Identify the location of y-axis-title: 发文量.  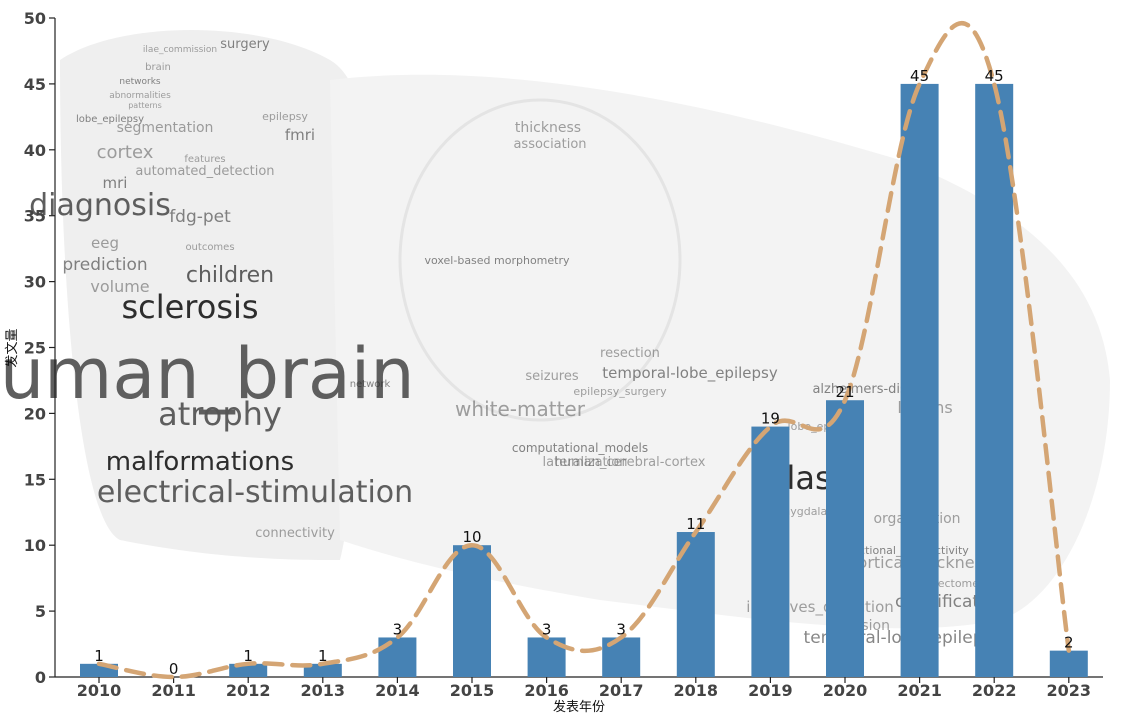
(12, 347).